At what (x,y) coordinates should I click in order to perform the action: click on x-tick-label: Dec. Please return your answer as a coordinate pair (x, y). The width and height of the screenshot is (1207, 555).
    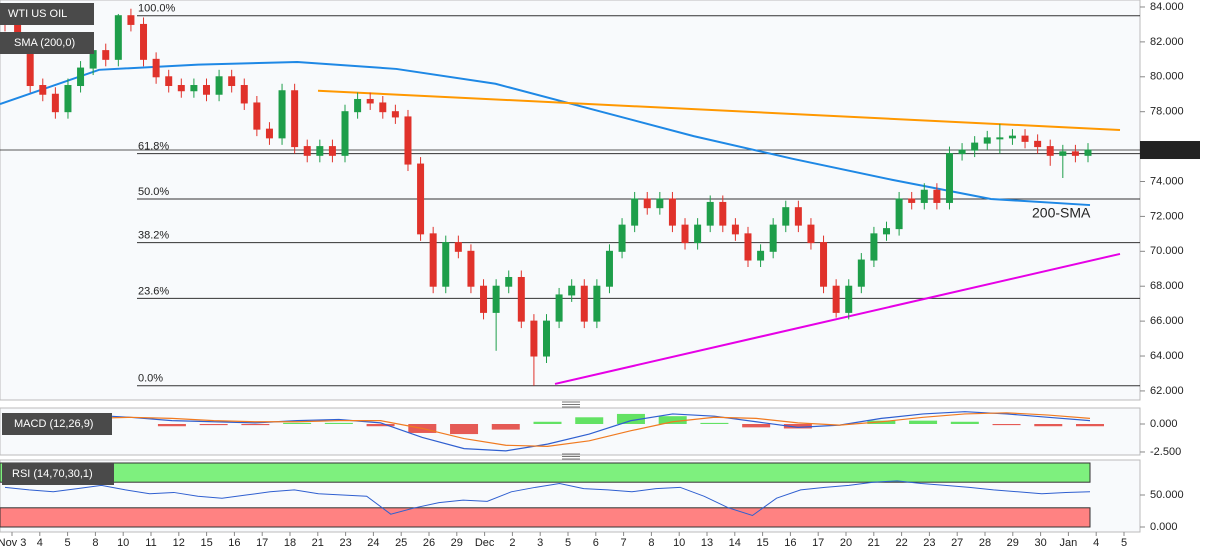
    Looking at the image, I should click on (485, 543).